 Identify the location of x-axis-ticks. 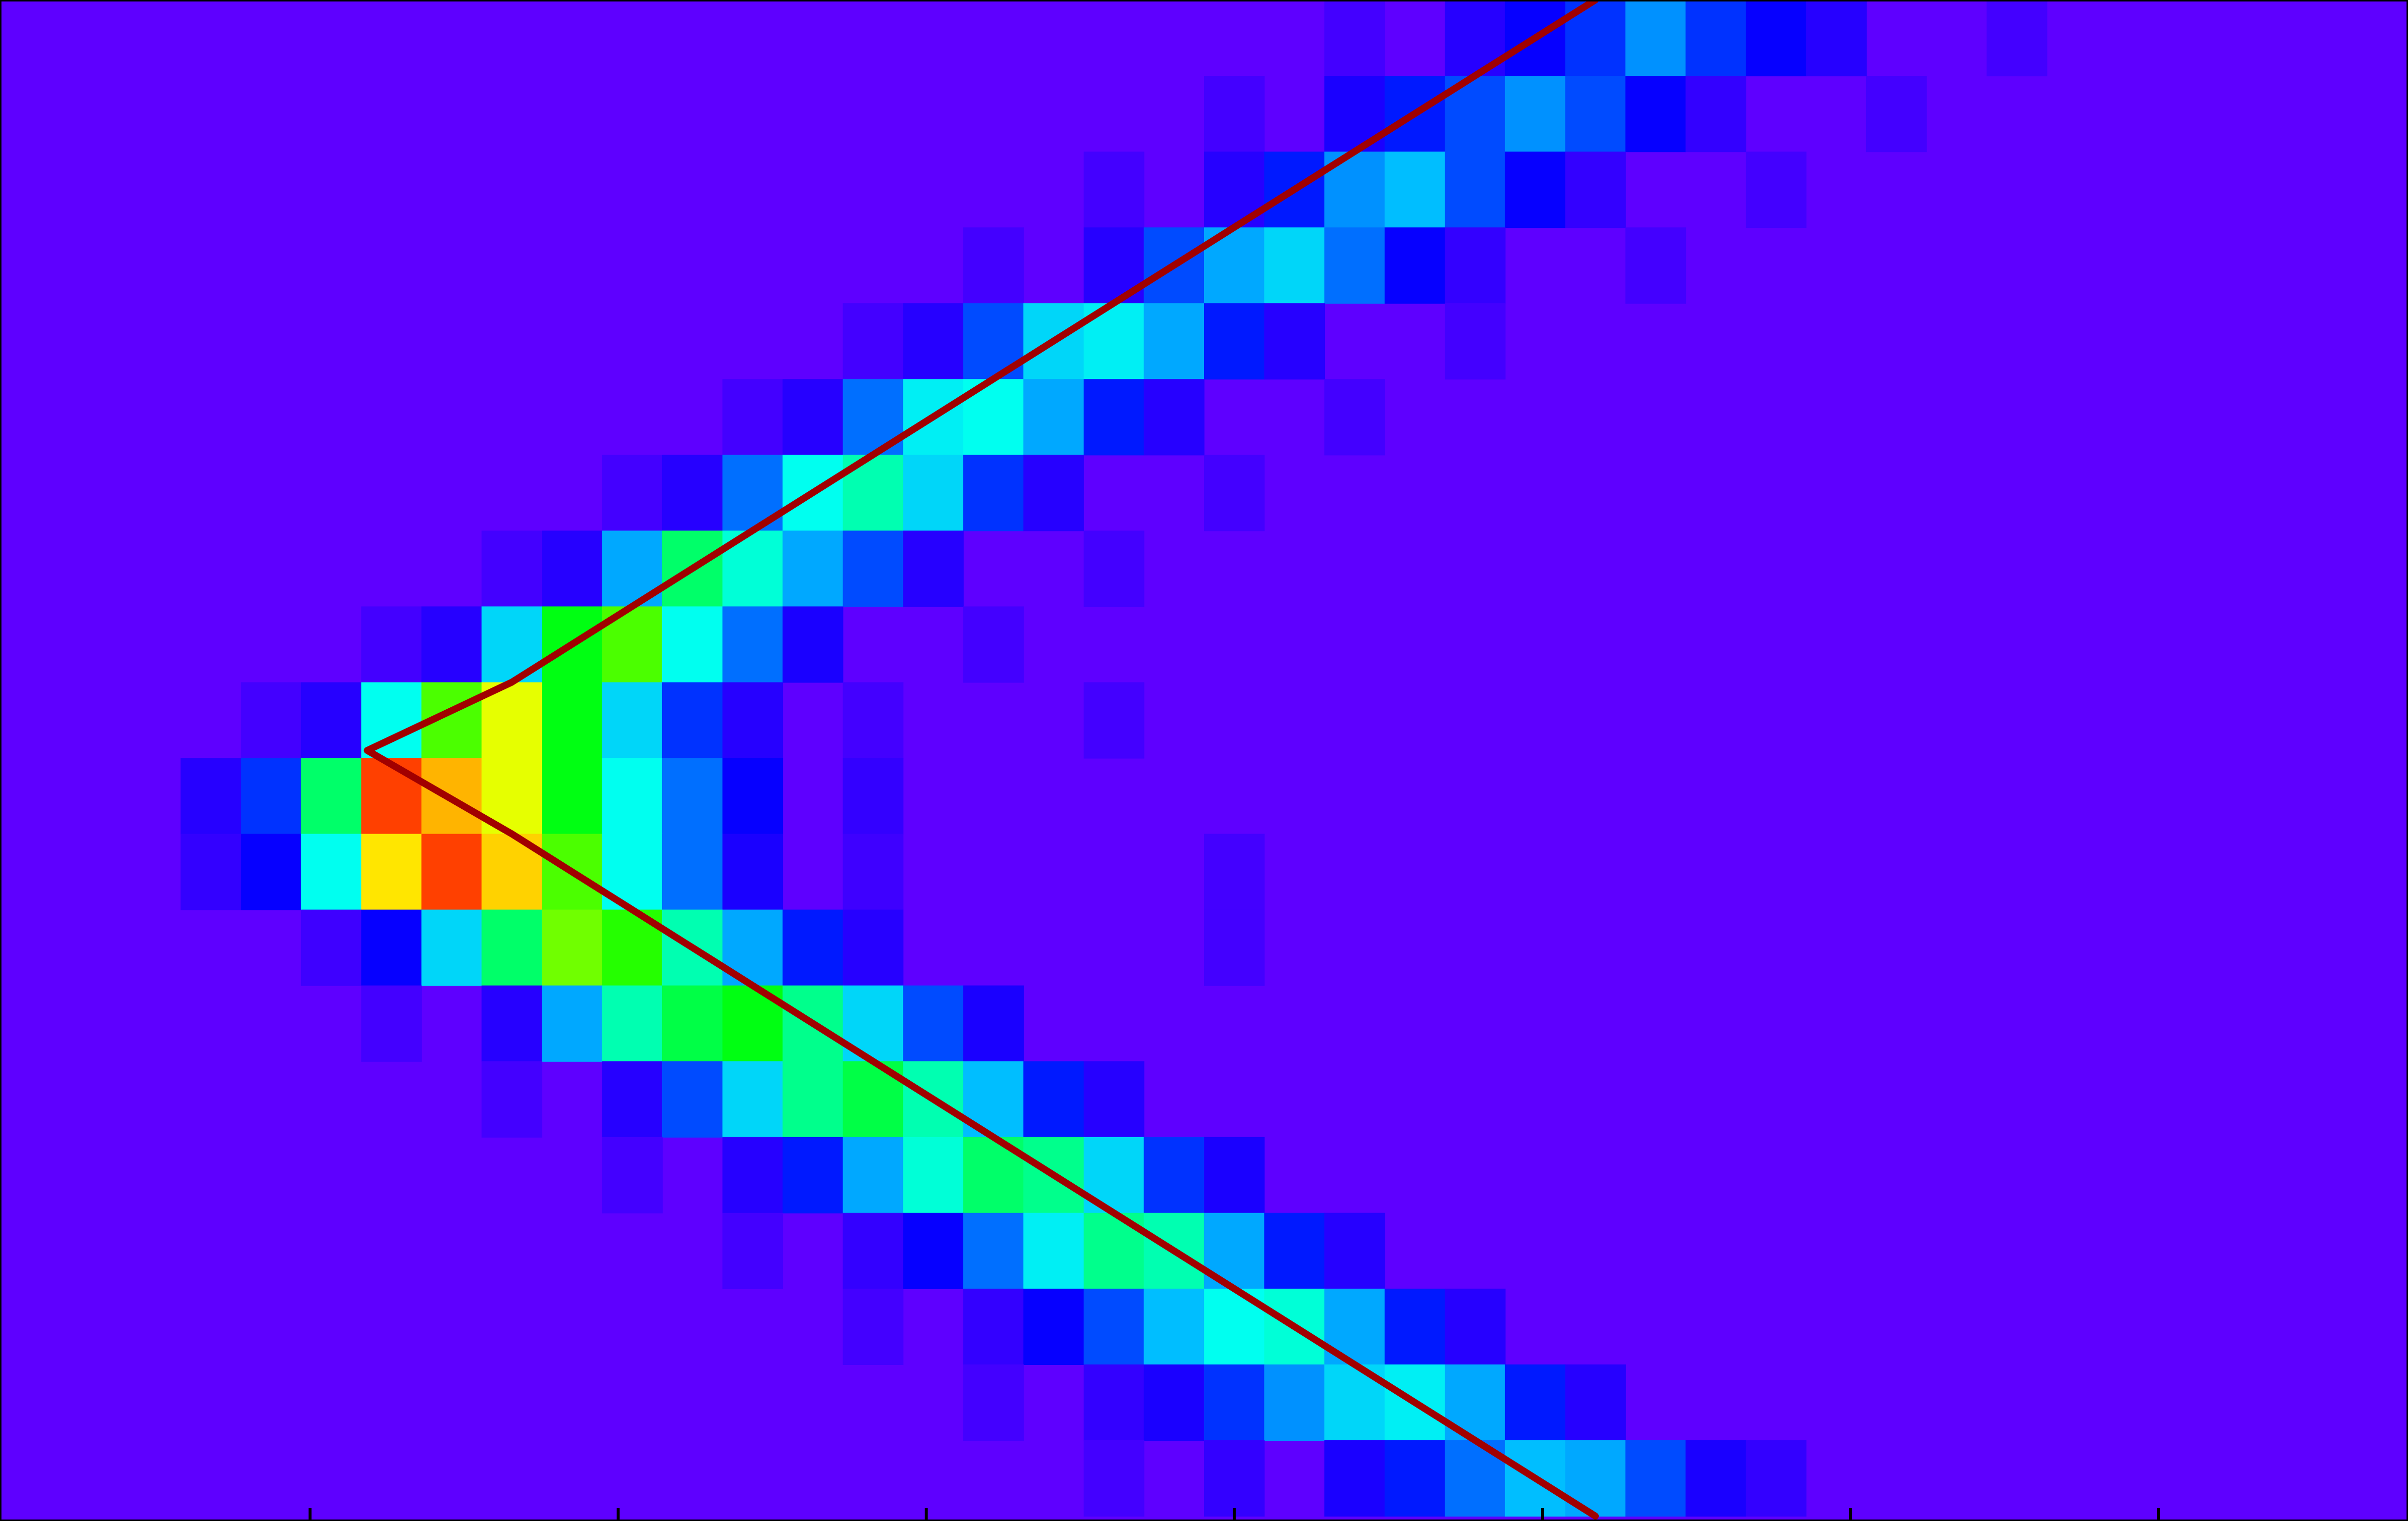
(1234, 1515).